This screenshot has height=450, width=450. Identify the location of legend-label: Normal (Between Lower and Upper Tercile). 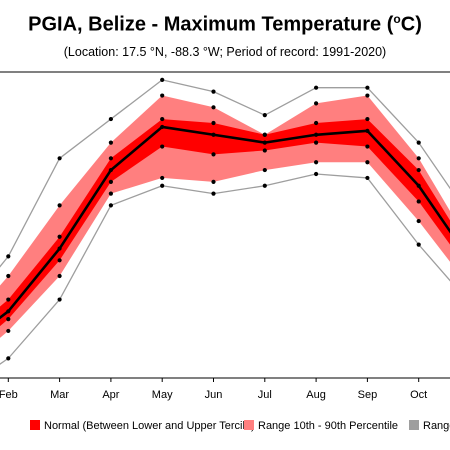
(149, 426).